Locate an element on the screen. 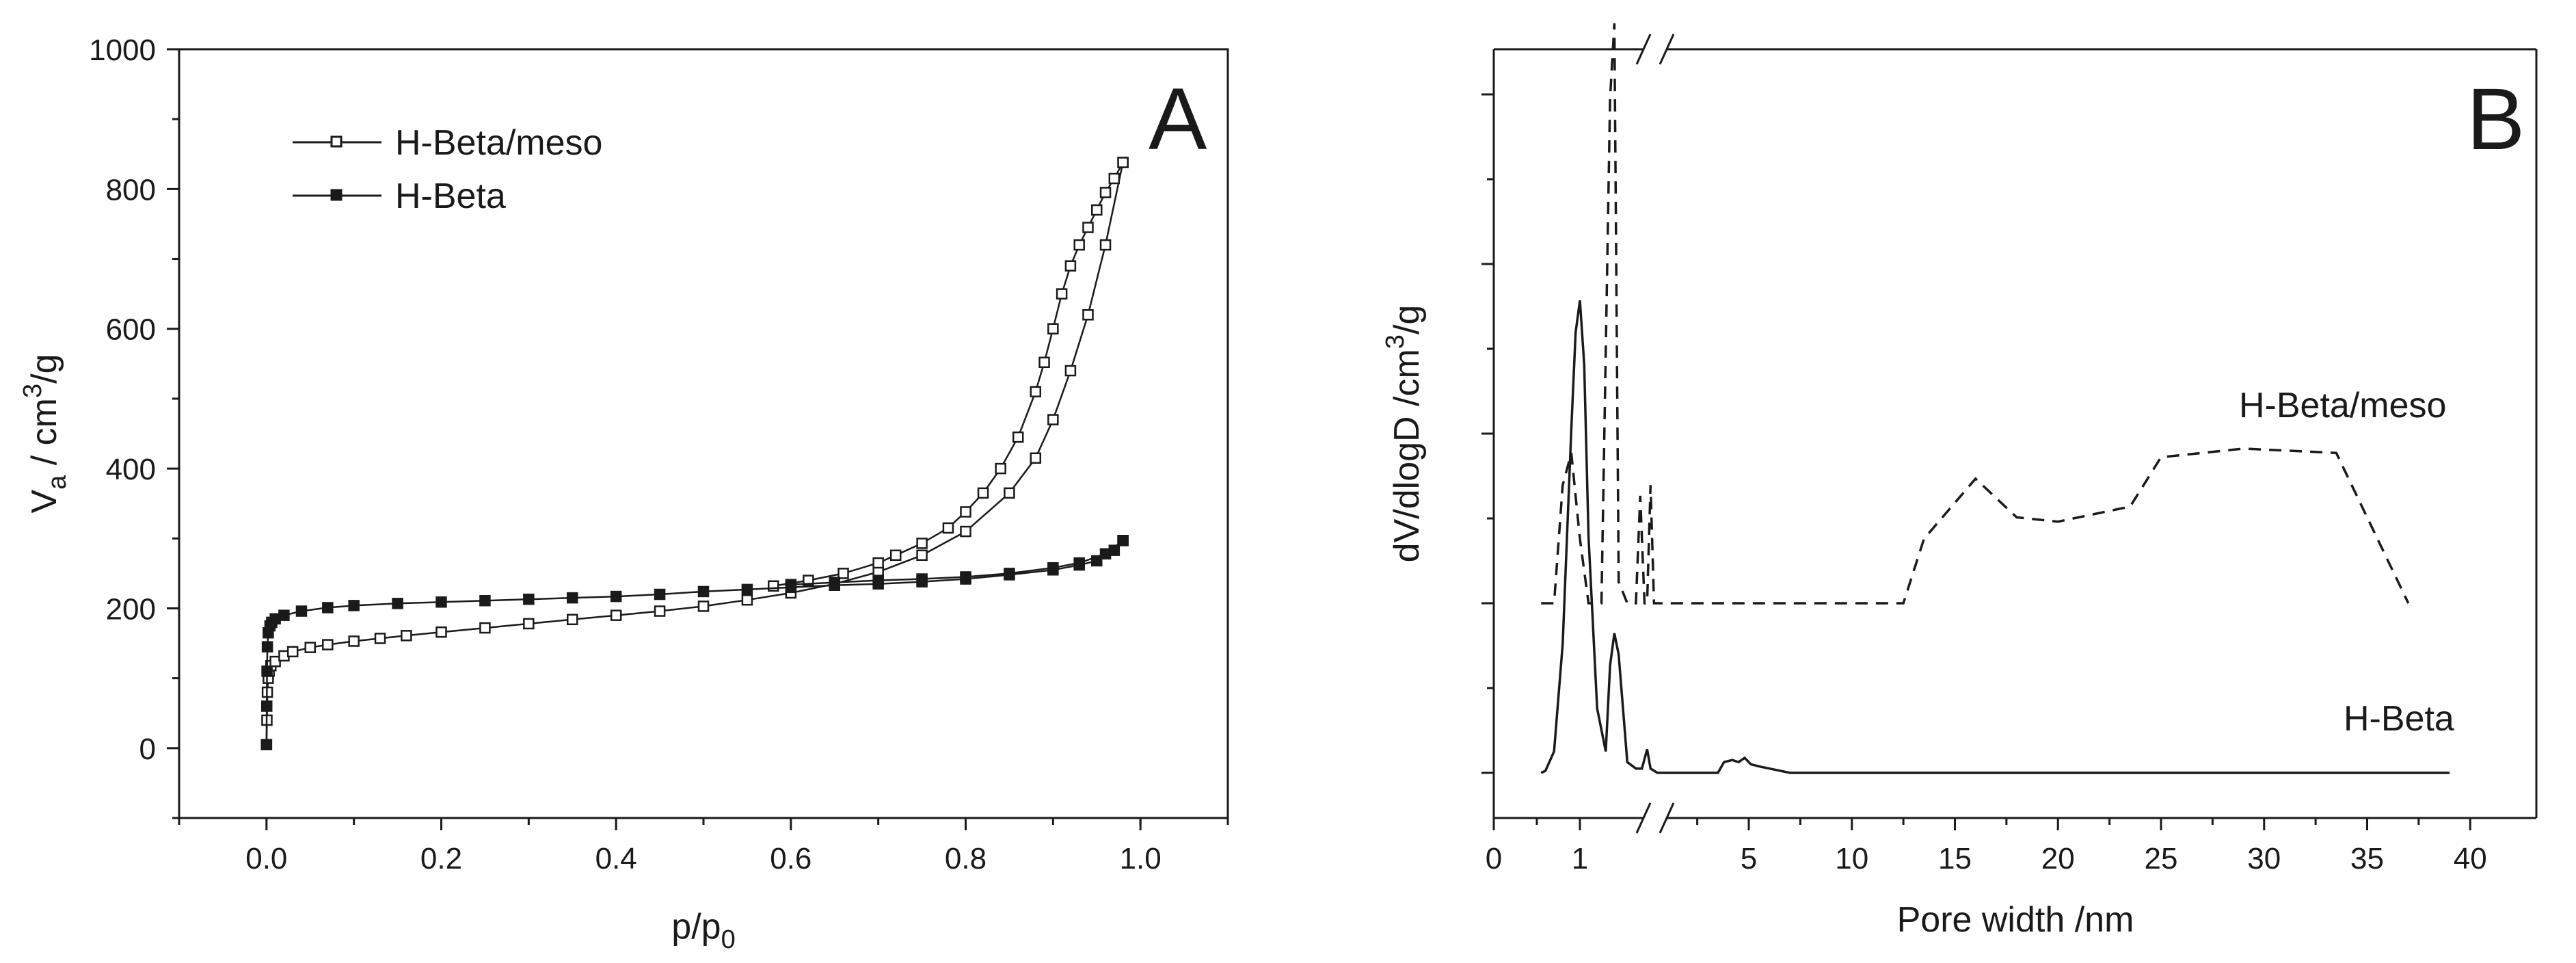 The image size is (2576, 963). legend-marker-h-beta-meso is located at coordinates (336, 141).